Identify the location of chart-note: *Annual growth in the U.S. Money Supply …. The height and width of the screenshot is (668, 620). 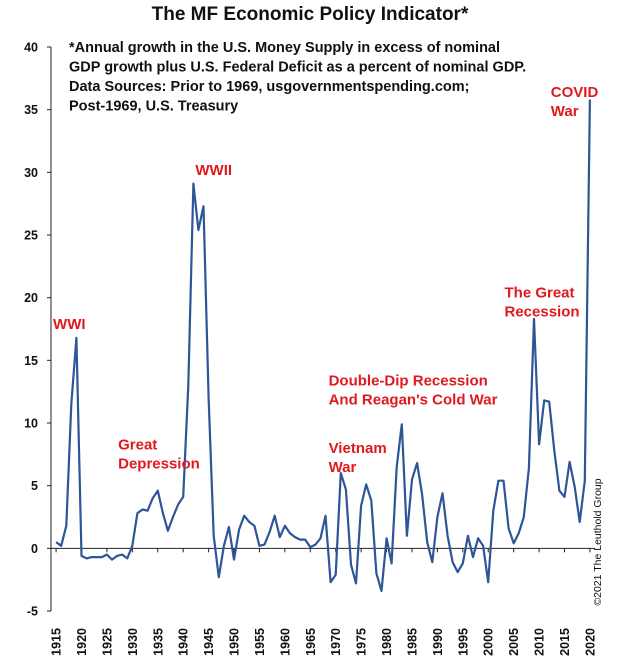
(297, 77).